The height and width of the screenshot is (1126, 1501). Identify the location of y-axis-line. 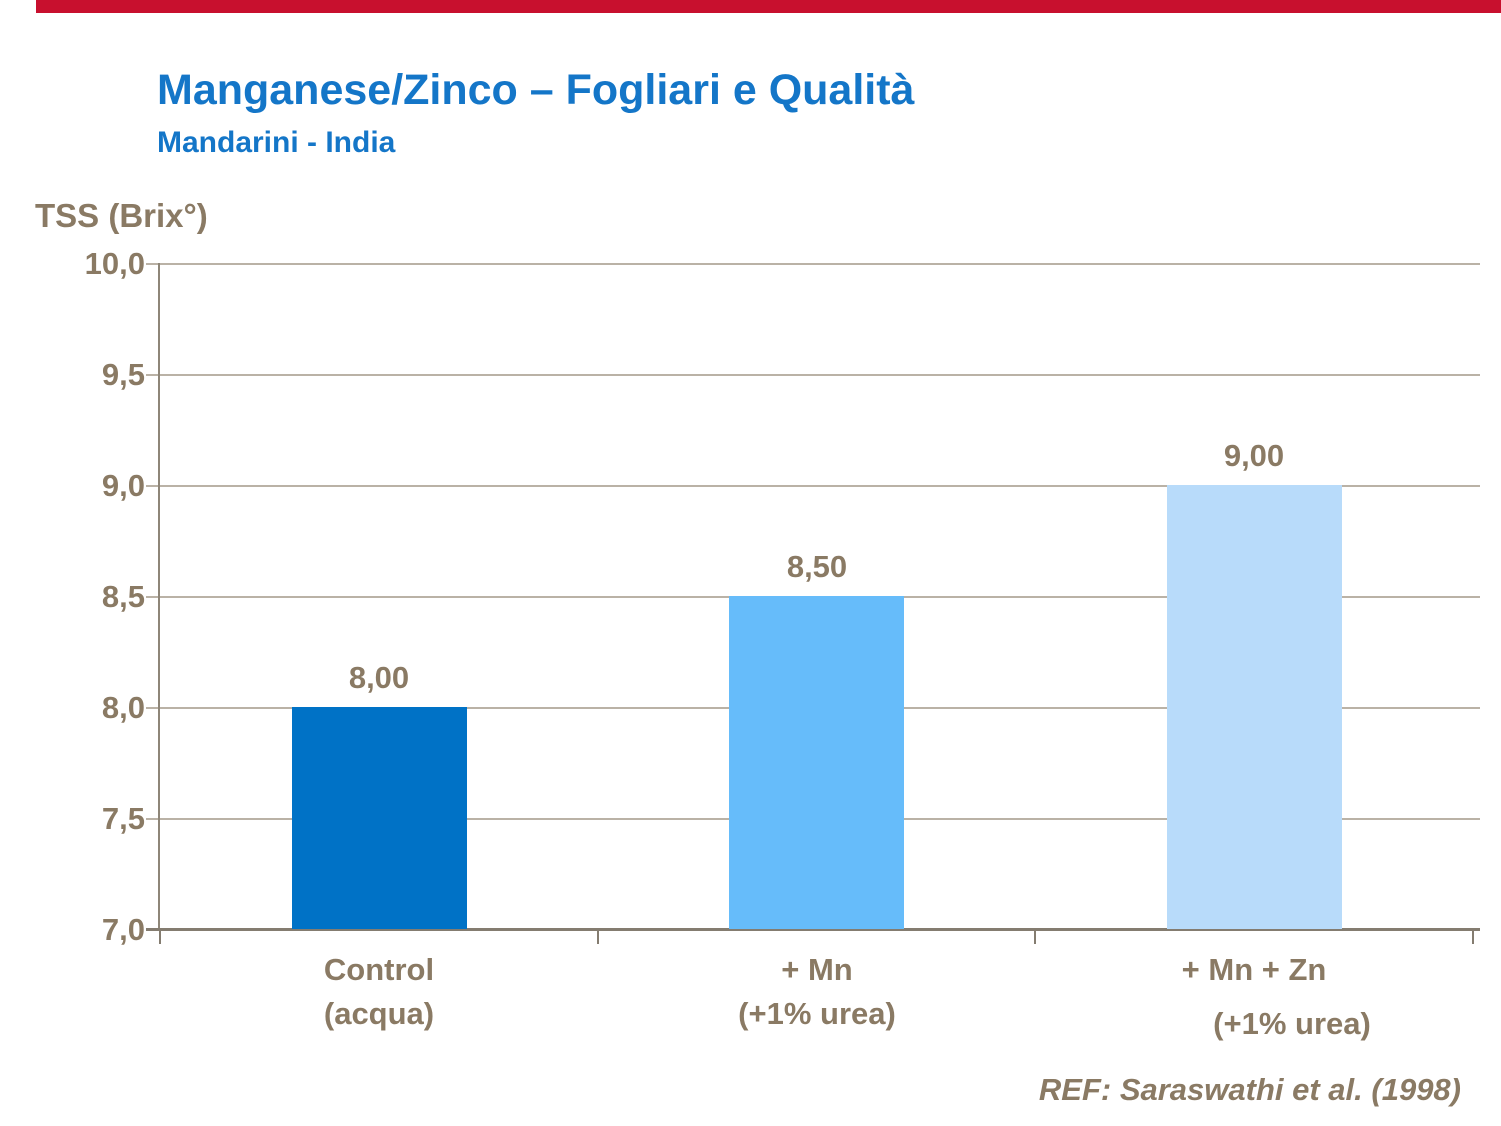
(159, 596).